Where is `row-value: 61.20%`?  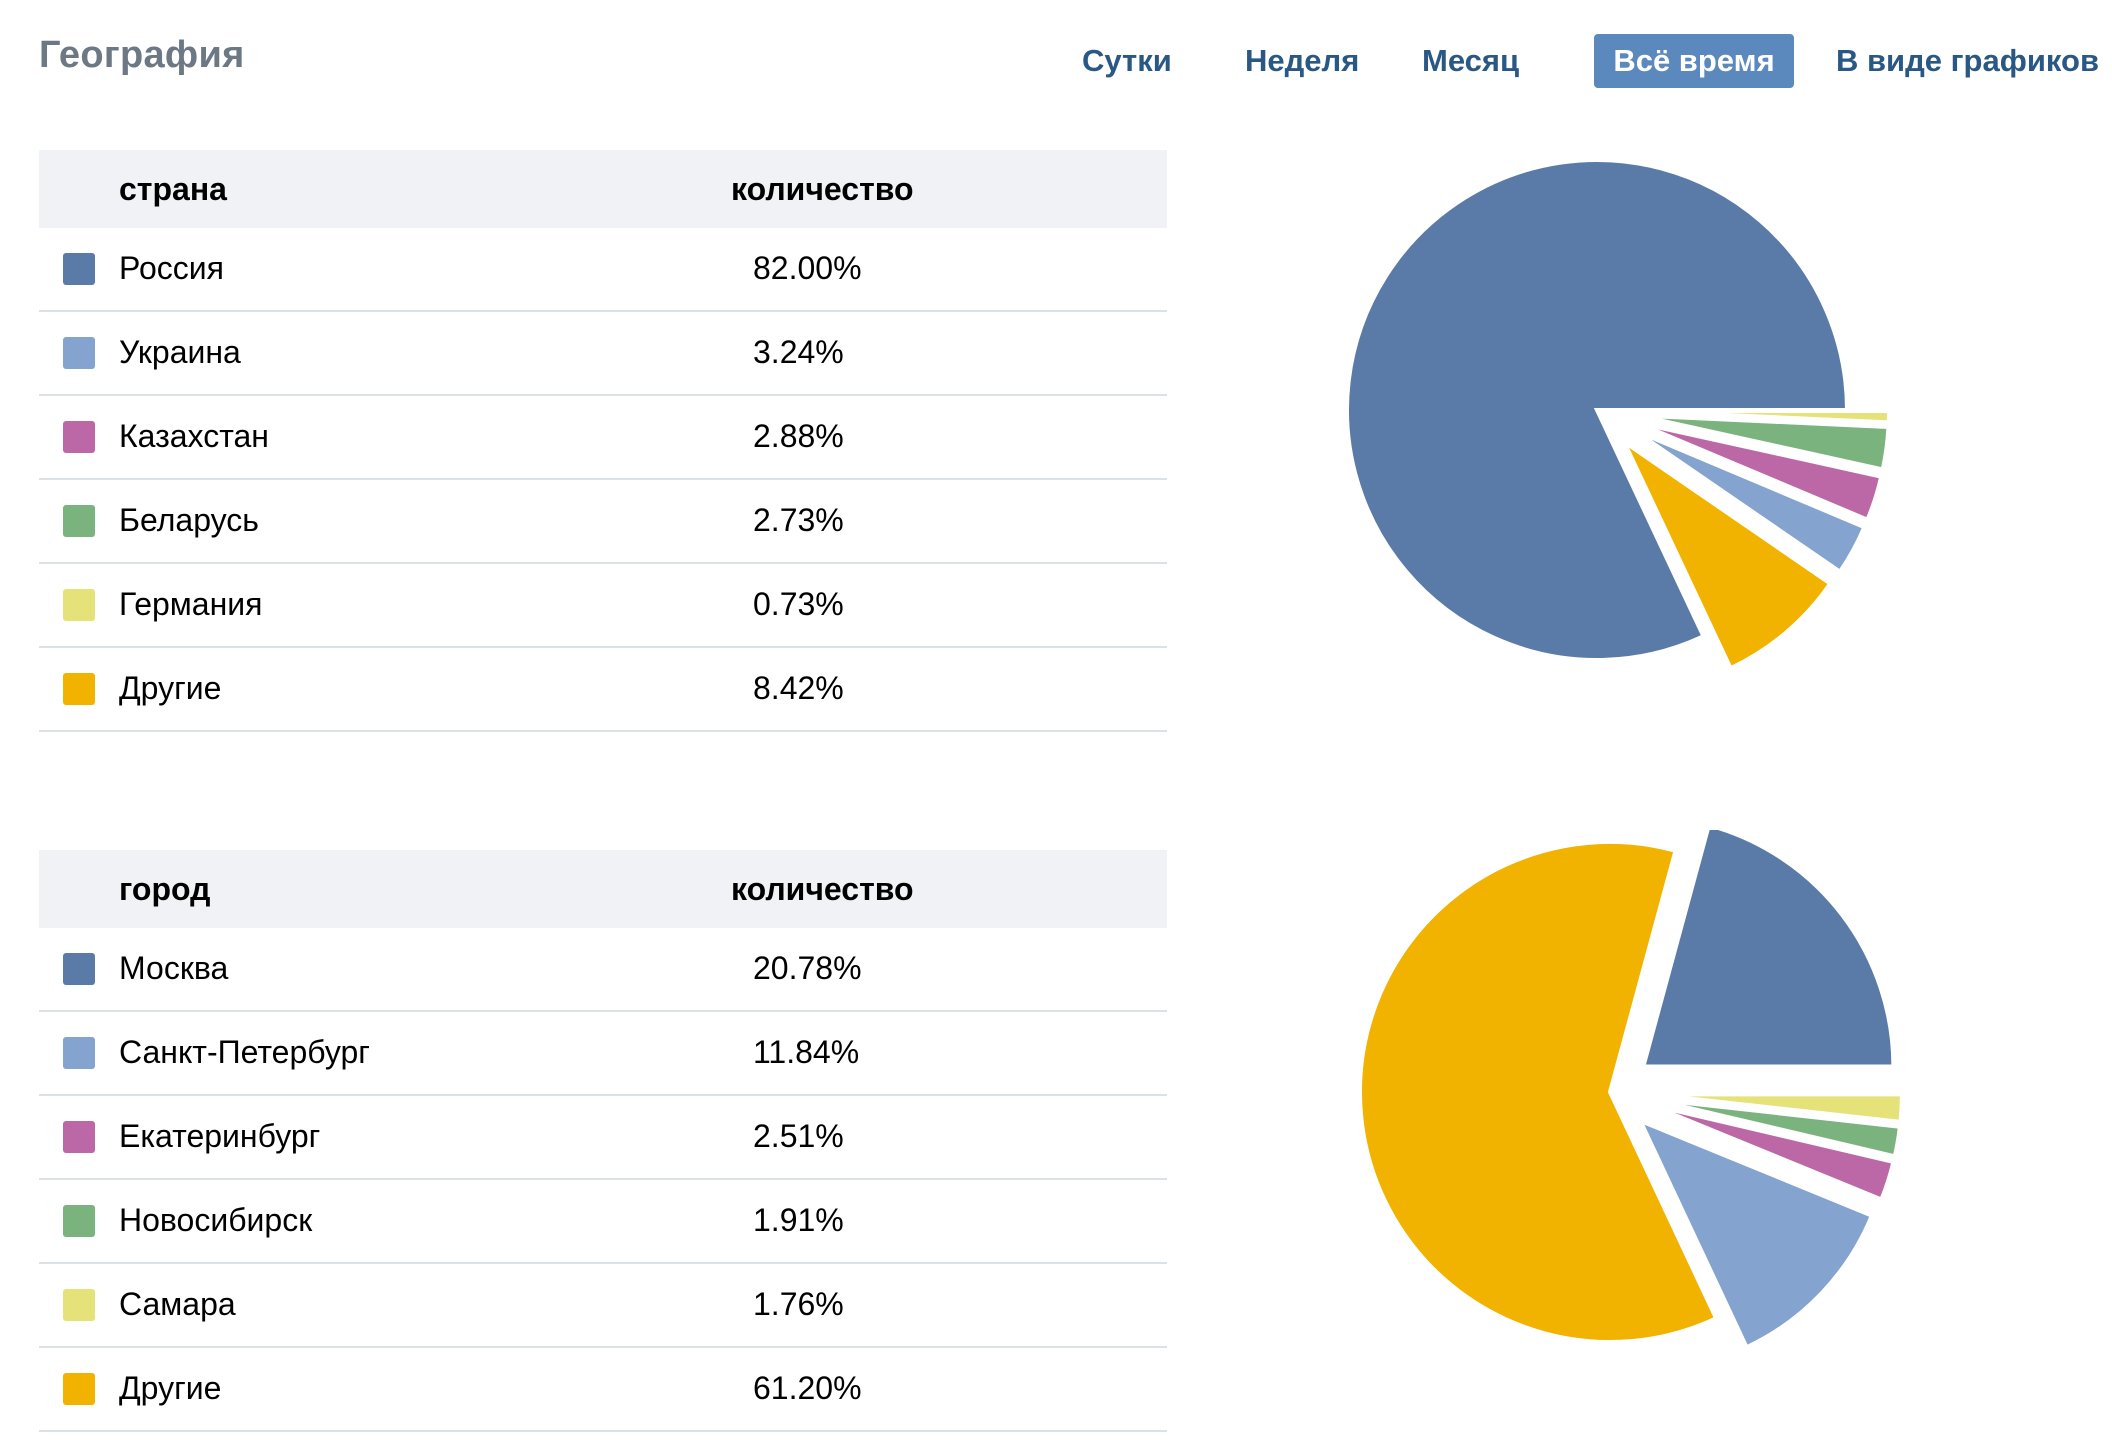
row-value: 61.20% is located at coordinates (807, 1388).